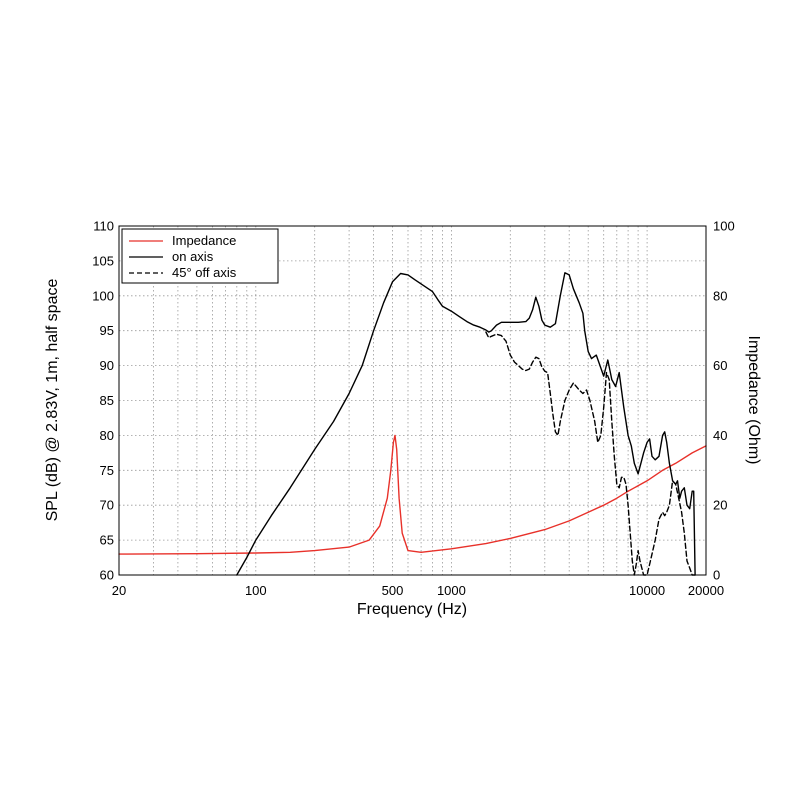 The height and width of the screenshot is (800, 800). I want to click on y-axis-title: SPL (dB) @ 2.83V, 1m, half space, so click(52, 400).